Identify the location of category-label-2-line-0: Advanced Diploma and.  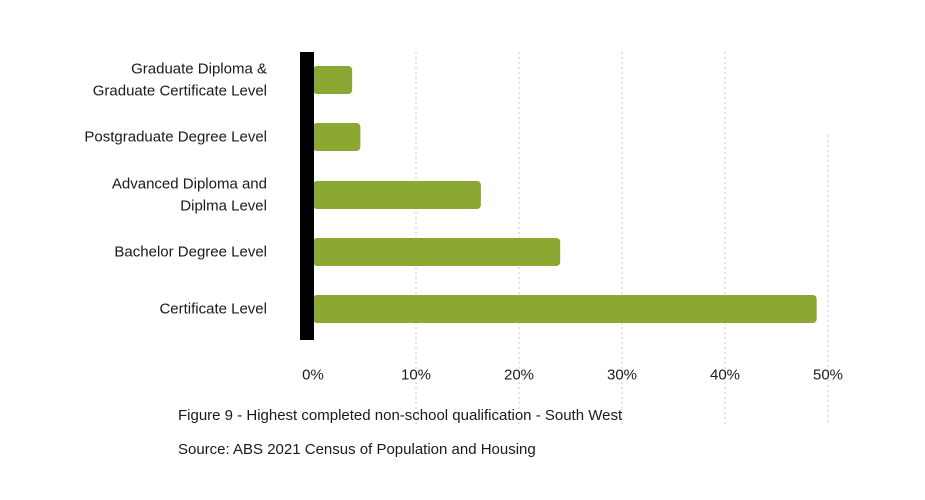
(189, 184).